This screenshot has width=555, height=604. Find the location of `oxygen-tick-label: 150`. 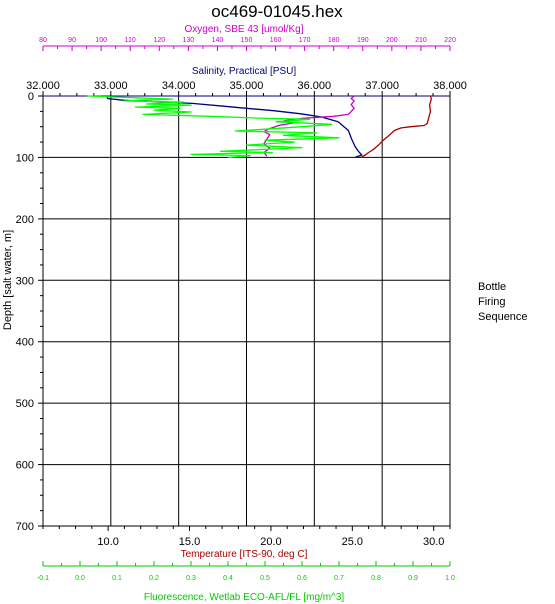

oxygen-tick-label: 150 is located at coordinates (247, 40).